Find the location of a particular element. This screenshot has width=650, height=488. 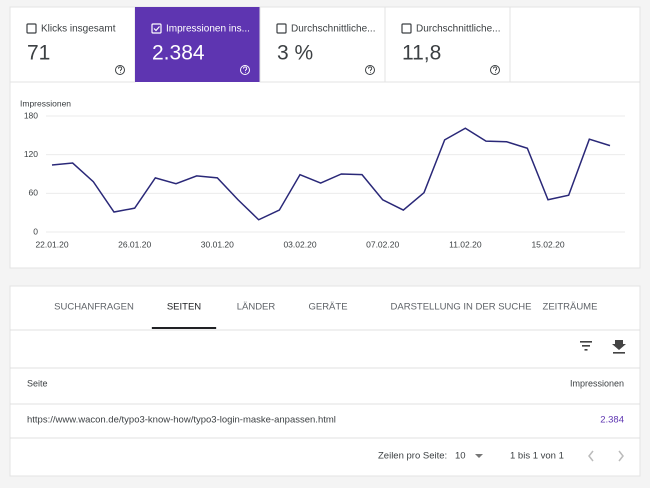

download-icon is located at coordinates (619, 347).